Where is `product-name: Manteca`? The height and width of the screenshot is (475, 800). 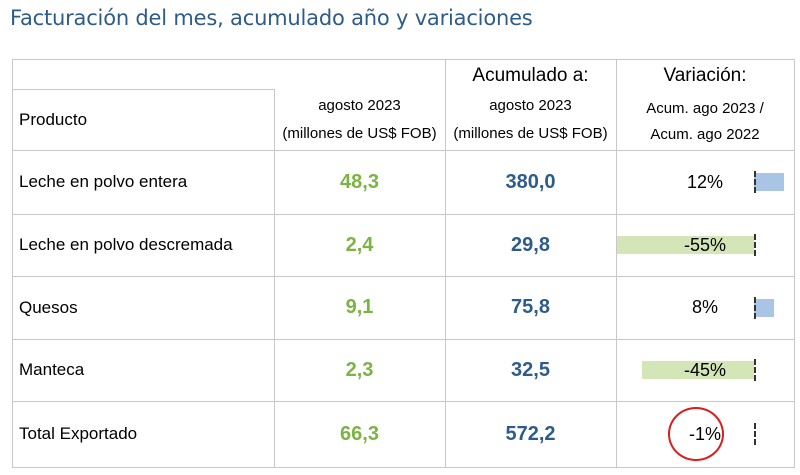
product-name: Manteca is located at coordinates (52, 369).